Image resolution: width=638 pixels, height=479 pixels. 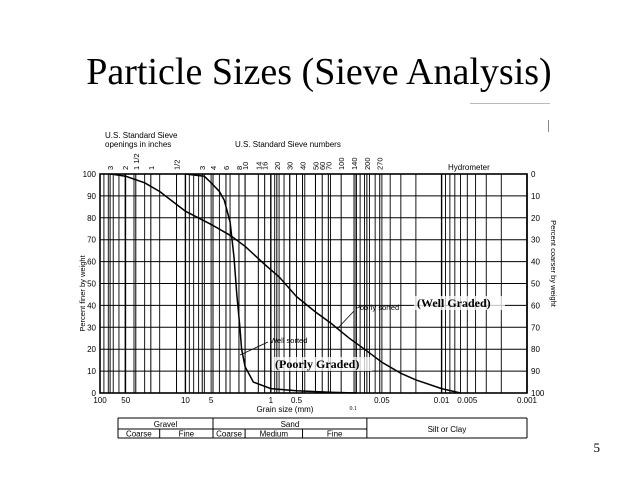 I want to click on y-tick-label-right: 40, so click(x=535, y=262).